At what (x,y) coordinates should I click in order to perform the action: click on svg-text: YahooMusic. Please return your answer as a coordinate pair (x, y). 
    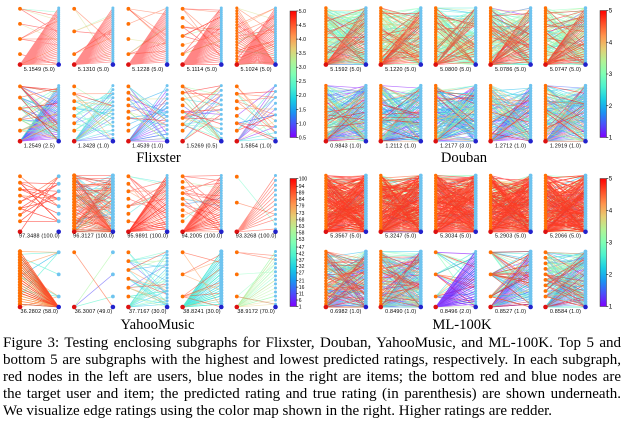
    Looking at the image, I should click on (158, 325).